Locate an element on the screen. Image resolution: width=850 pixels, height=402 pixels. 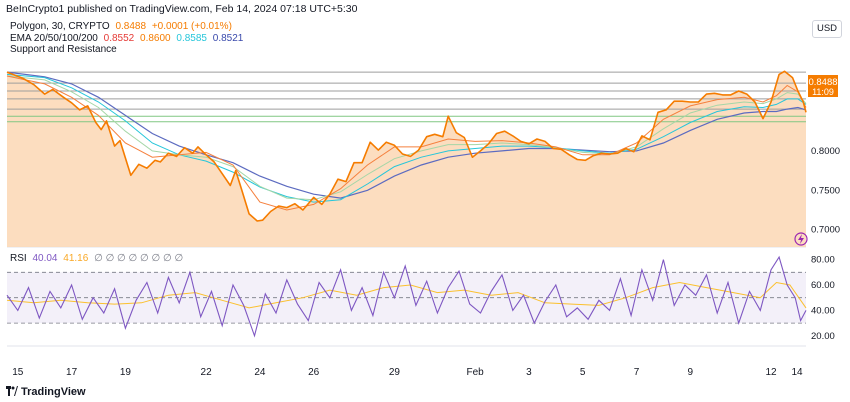
rsi-tick-label: 40.00 is located at coordinates (823, 310).